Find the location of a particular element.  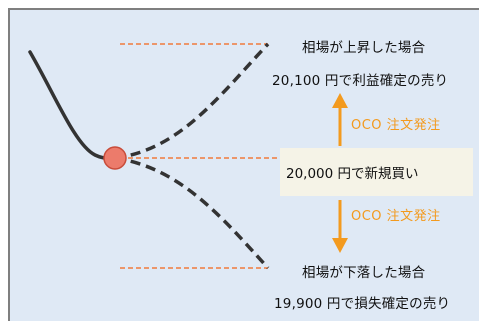

rise-scenario-detail: 20,100 円で利益確定の売り is located at coordinates (360, 81).